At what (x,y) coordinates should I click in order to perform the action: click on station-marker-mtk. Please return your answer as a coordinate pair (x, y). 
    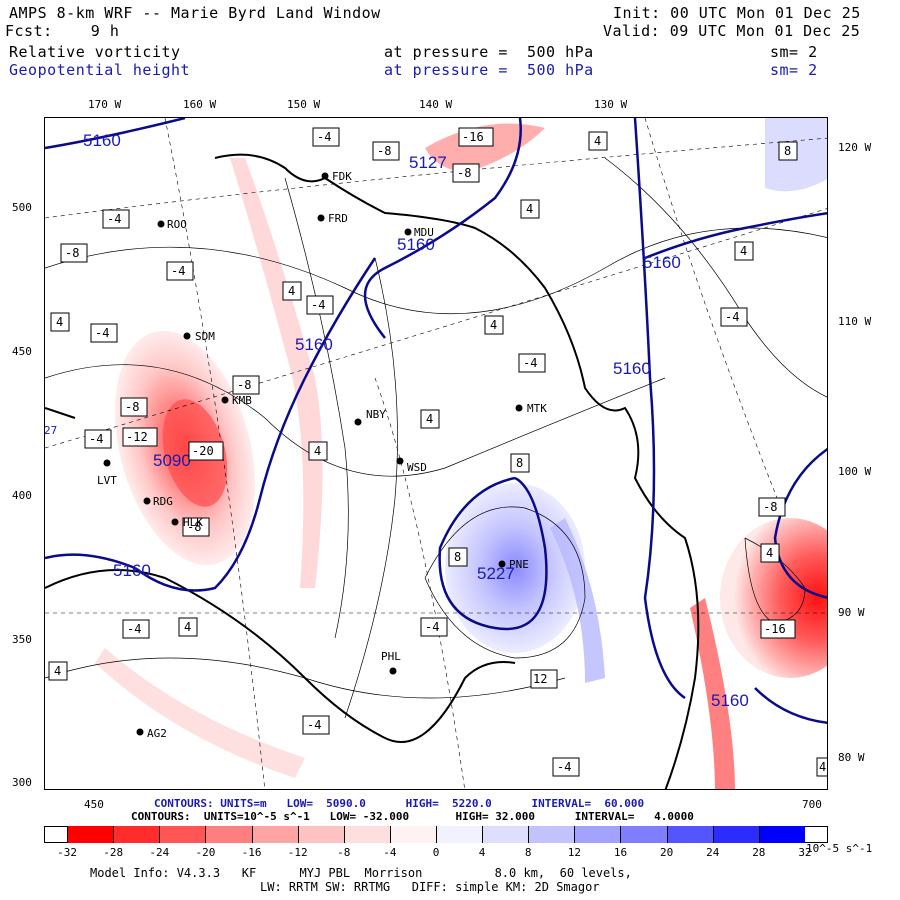
    Looking at the image, I should click on (519, 408).